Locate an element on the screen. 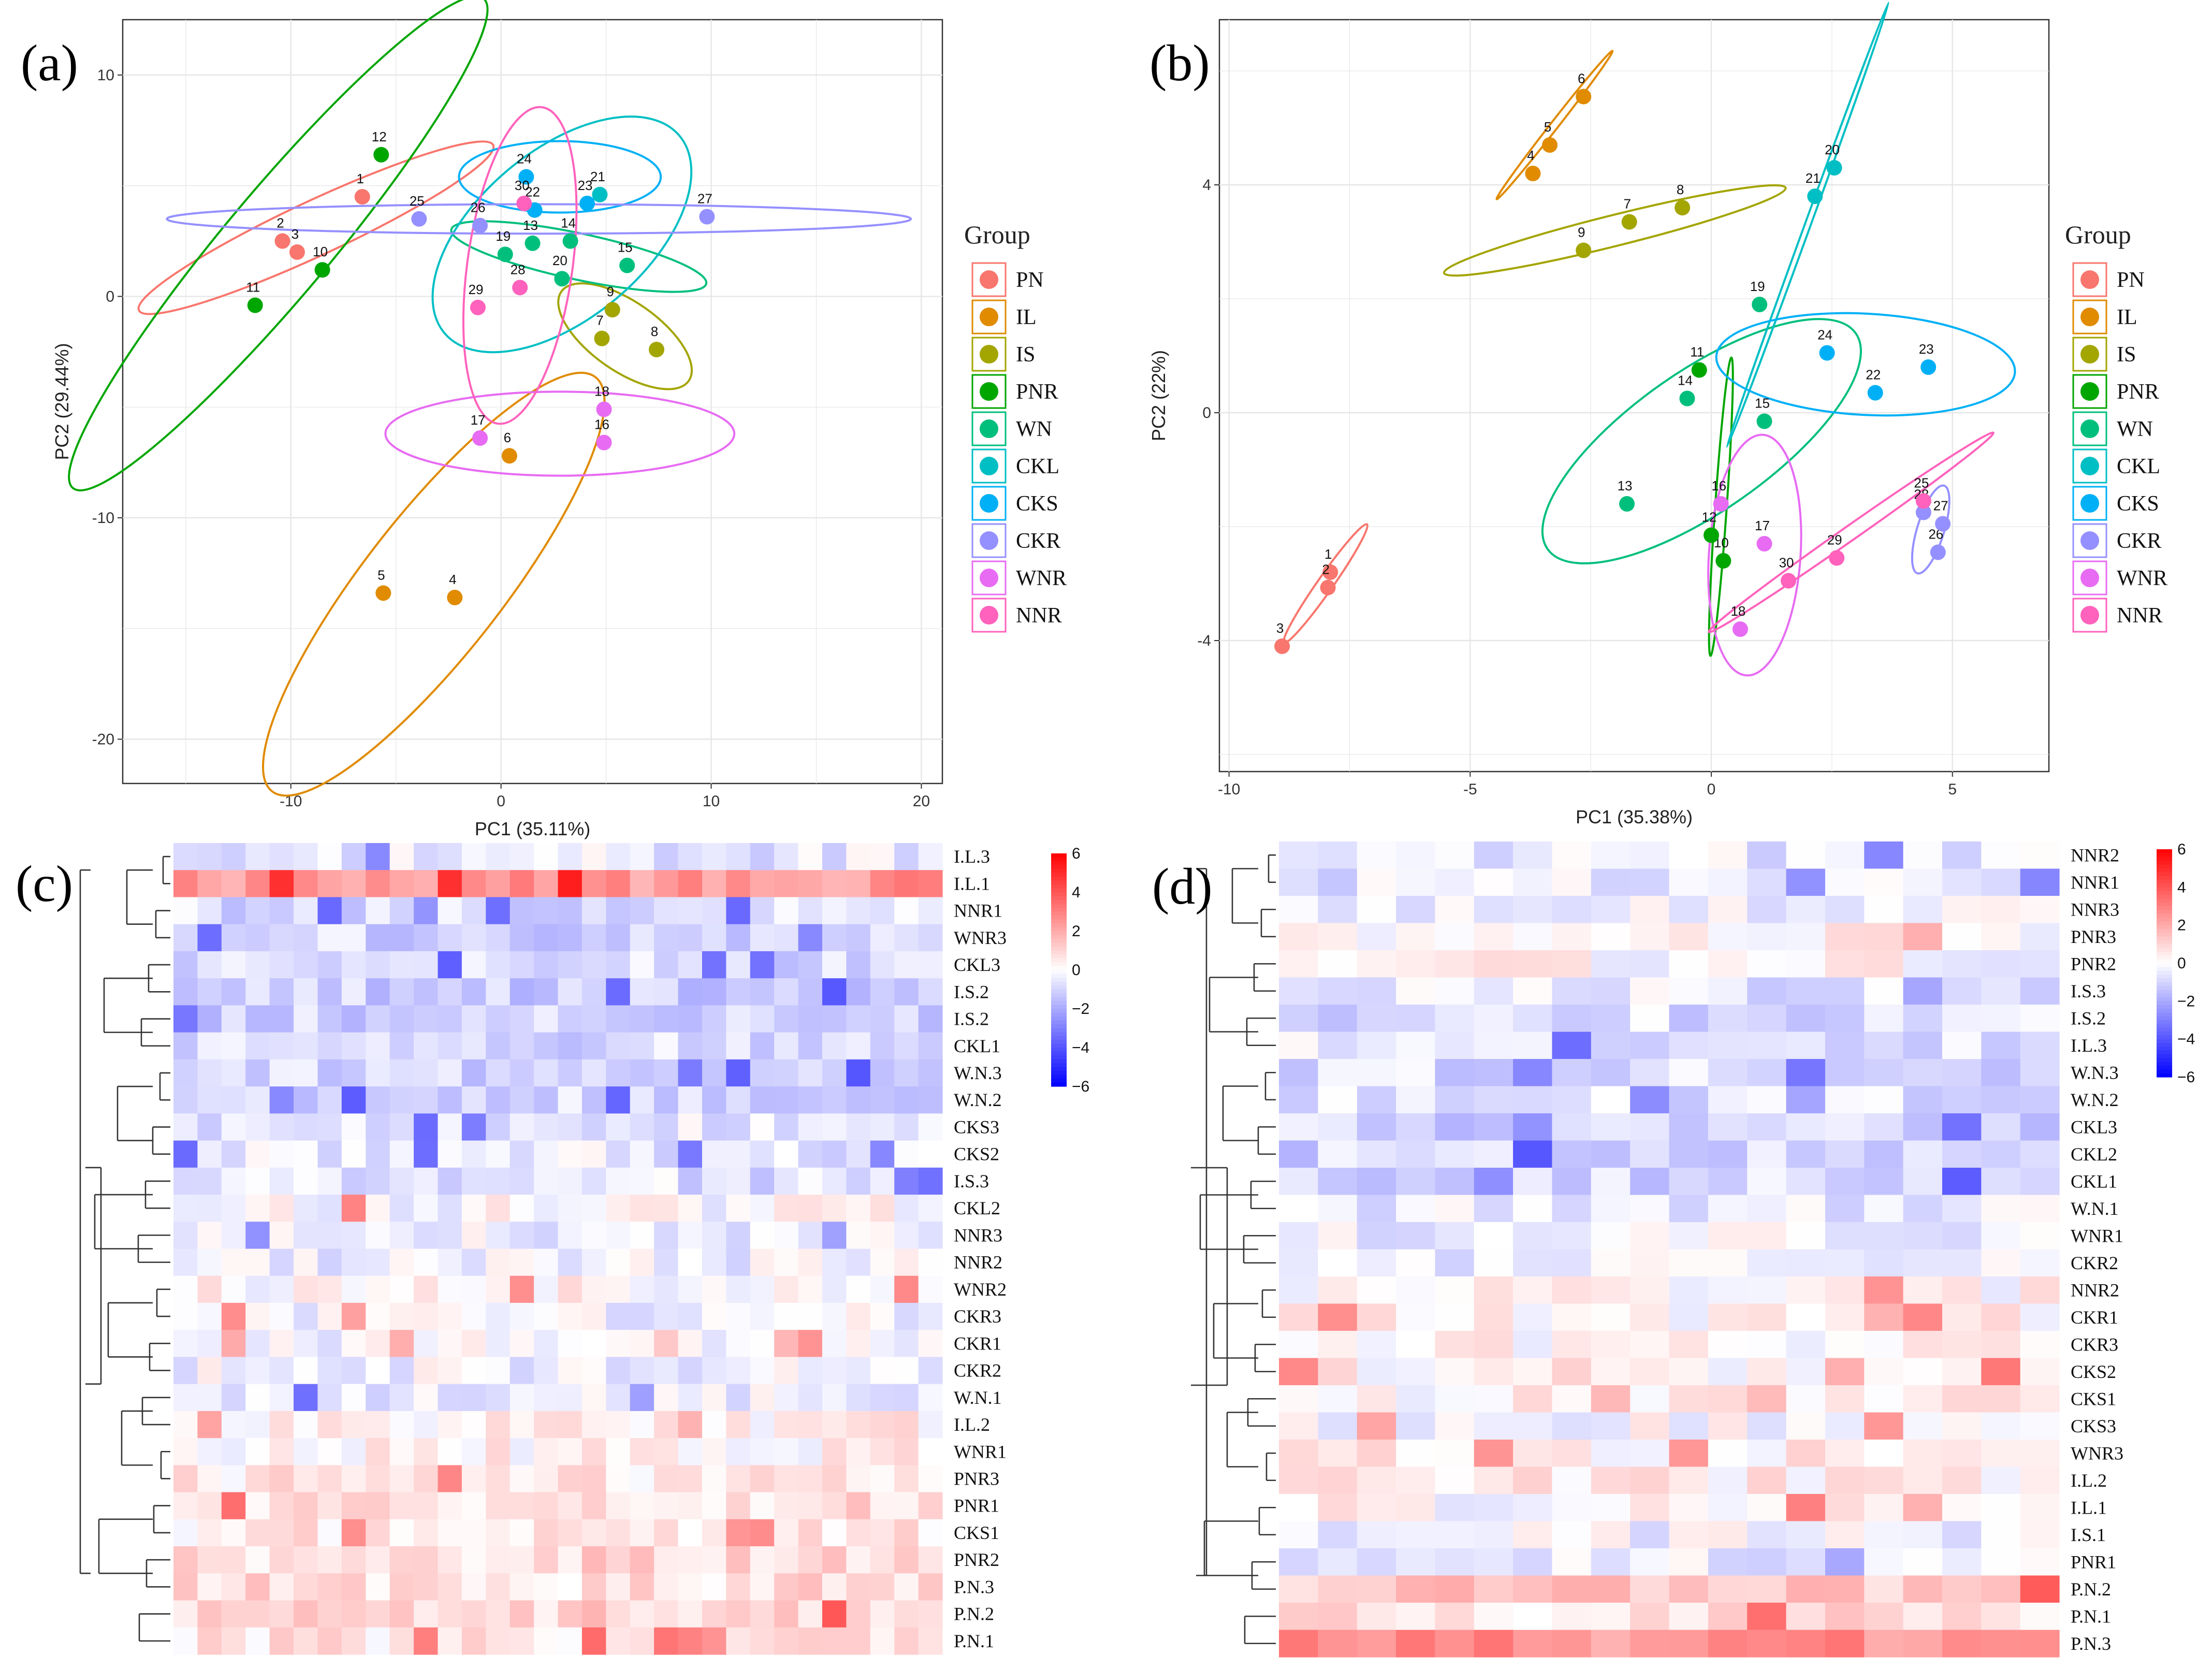  row-label: CKL1 is located at coordinates (2094, 1181).